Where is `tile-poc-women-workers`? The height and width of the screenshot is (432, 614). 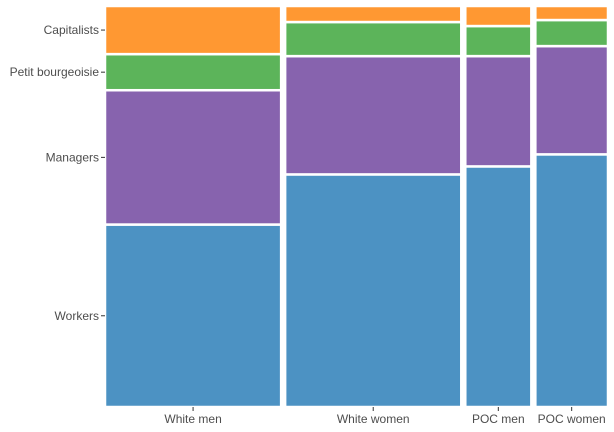
tile-poc-women-workers is located at coordinates (572, 281).